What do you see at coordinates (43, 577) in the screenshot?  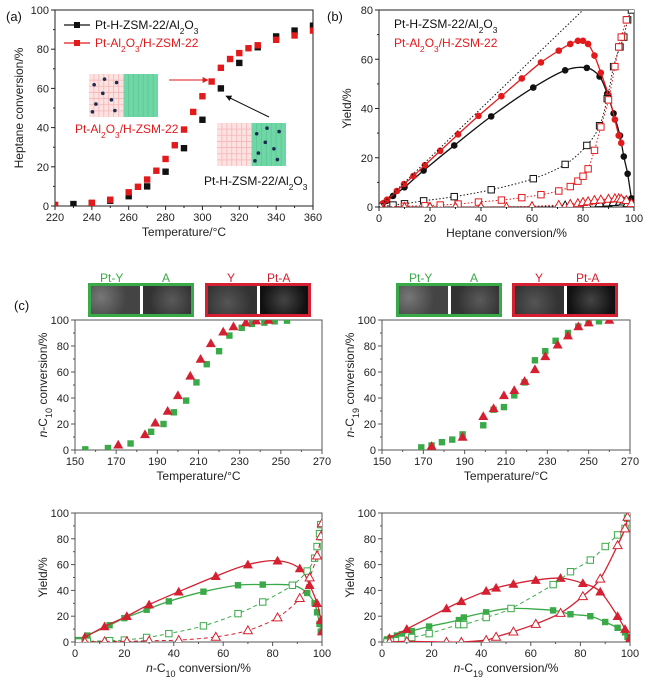 I see `y-axis-label: Yield/%` at bounding box center [43, 577].